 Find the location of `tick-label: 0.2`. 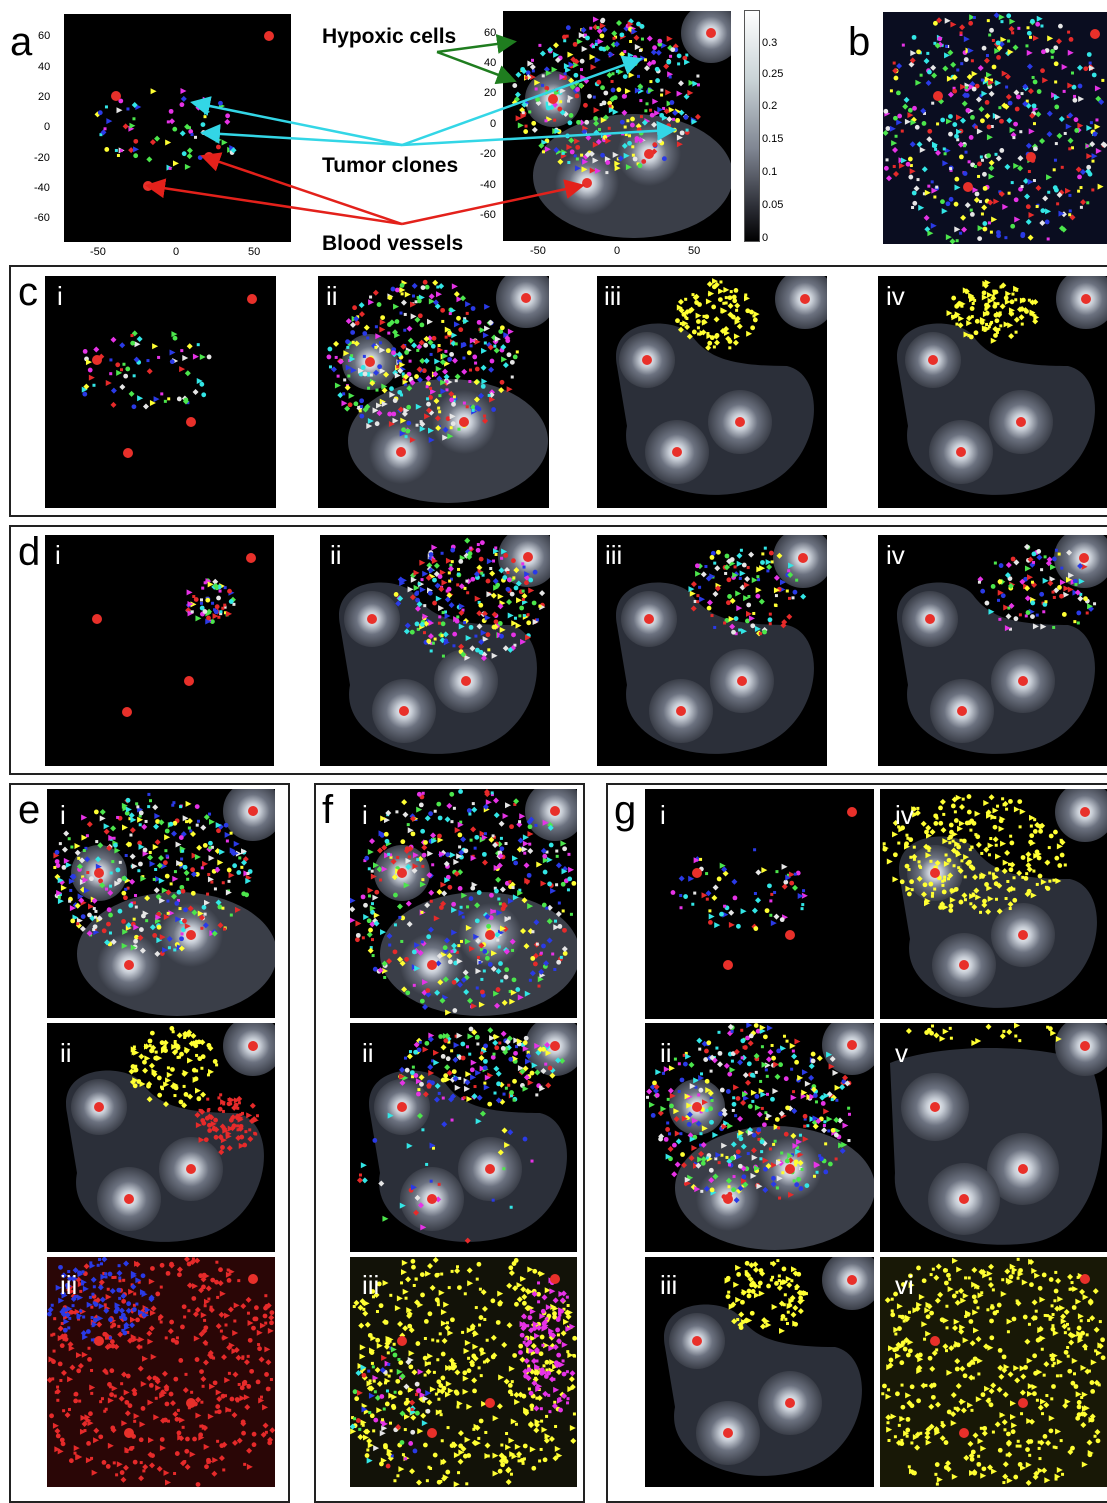

tick-label: 0.2 is located at coordinates (769, 106).